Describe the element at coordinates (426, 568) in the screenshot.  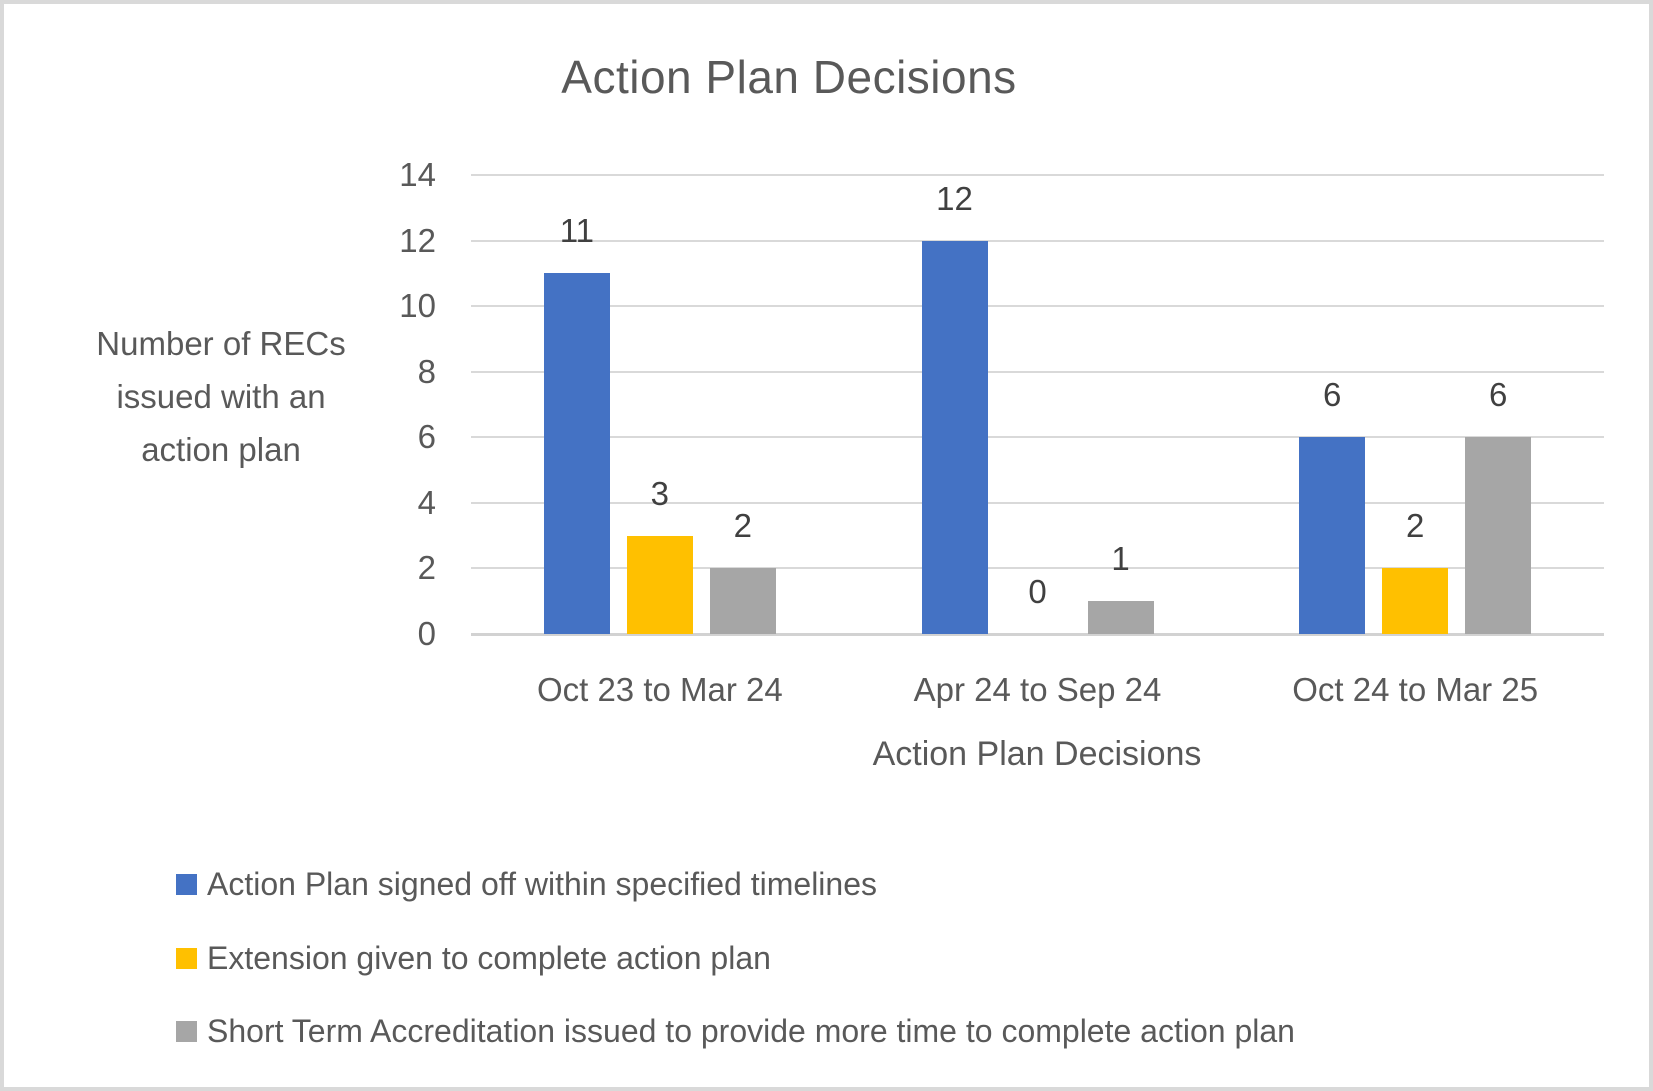
I see `y-tick-label: 2` at that location.